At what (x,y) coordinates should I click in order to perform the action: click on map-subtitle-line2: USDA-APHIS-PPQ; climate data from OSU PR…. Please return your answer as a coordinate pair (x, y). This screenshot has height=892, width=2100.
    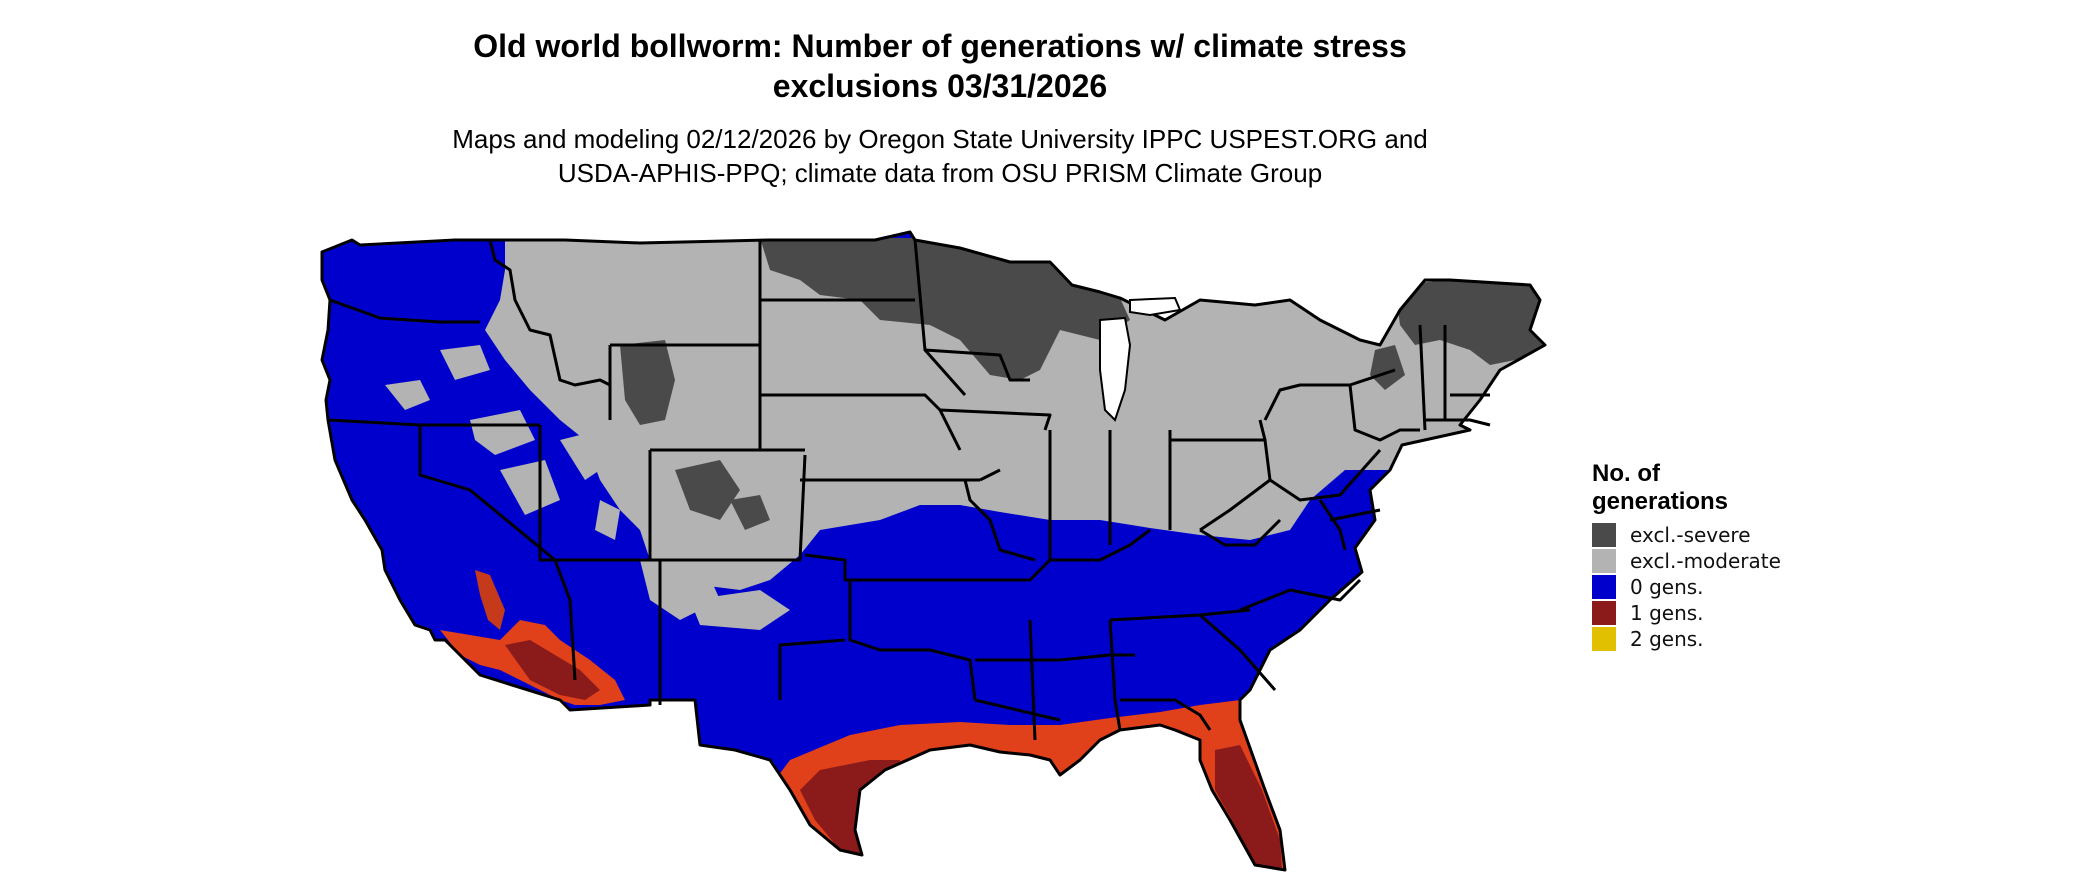
    Looking at the image, I should click on (940, 173).